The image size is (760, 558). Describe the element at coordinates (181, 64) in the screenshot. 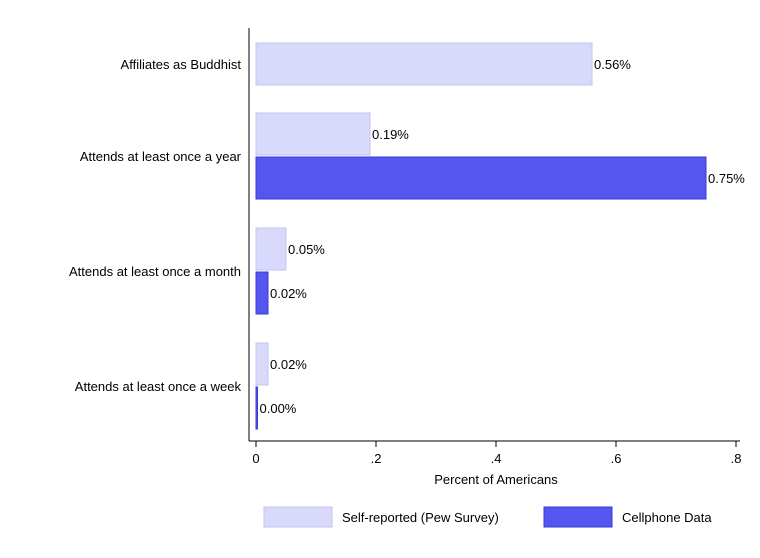

I see `category-label-affiliates-as-buddhist: Affiliates as Buddhist` at that location.